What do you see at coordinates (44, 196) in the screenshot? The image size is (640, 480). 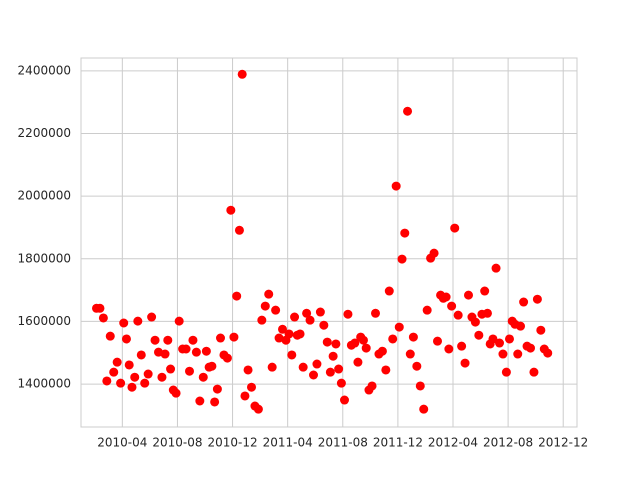 I see `y-tick-label: 2000000` at bounding box center [44, 196].